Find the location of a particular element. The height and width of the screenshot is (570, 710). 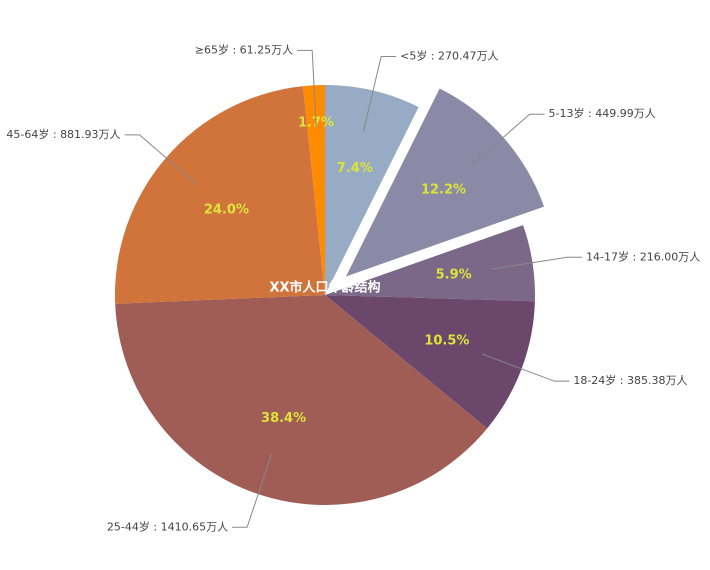

slice-label: <5岁 : 270.47万人 is located at coordinates (449, 56).